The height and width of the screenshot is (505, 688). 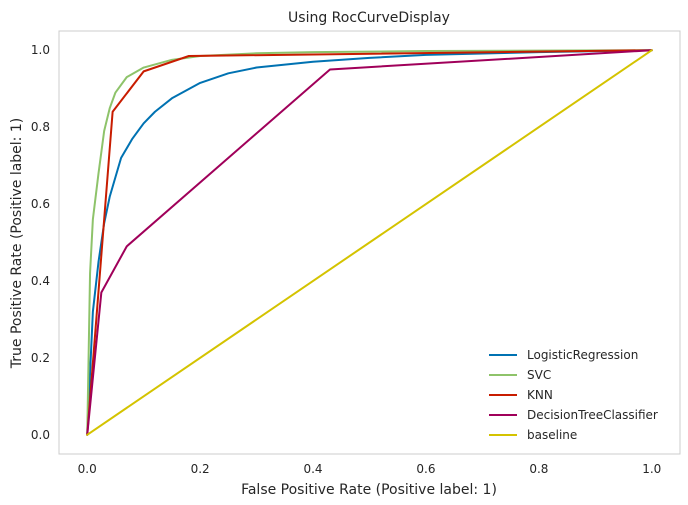 I want to click on x-axis-label: False Positive Rate (Positive label: 1), so click(x=369, y=490).